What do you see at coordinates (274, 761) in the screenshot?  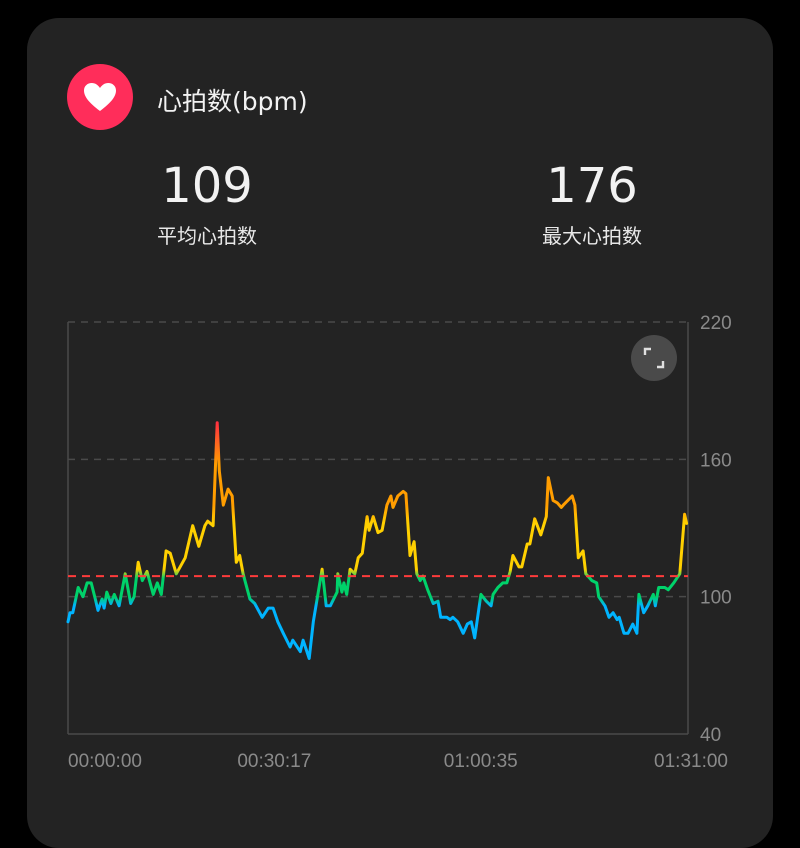 I see `x-tick-label: 00:30:17` at bounding box center [274, 761].